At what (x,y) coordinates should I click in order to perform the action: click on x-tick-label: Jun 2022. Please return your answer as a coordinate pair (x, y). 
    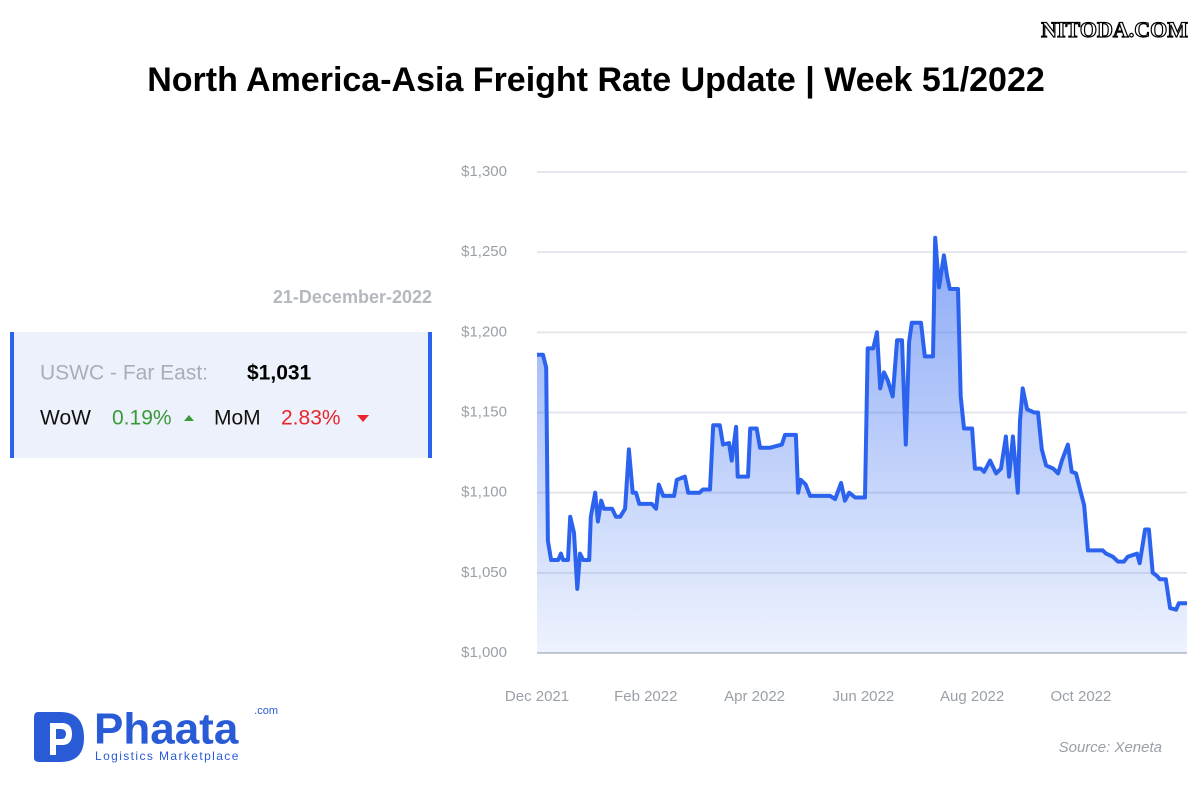
    Looking at the image, I should click on (863, 696).